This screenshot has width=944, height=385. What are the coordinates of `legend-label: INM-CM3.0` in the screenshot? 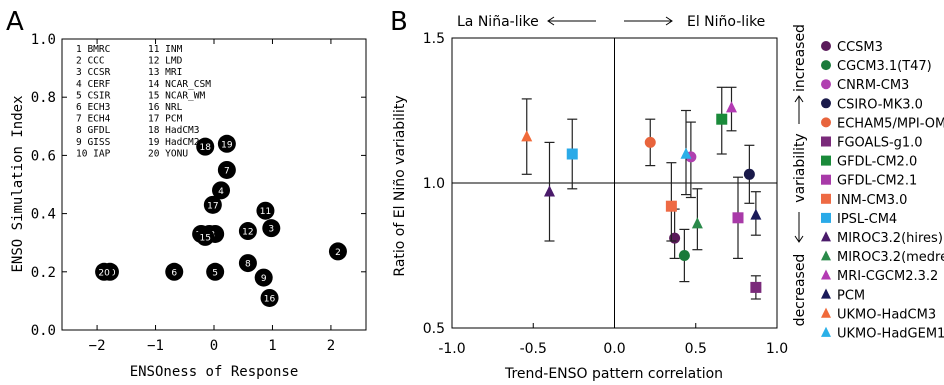 It's located at (872, 200).